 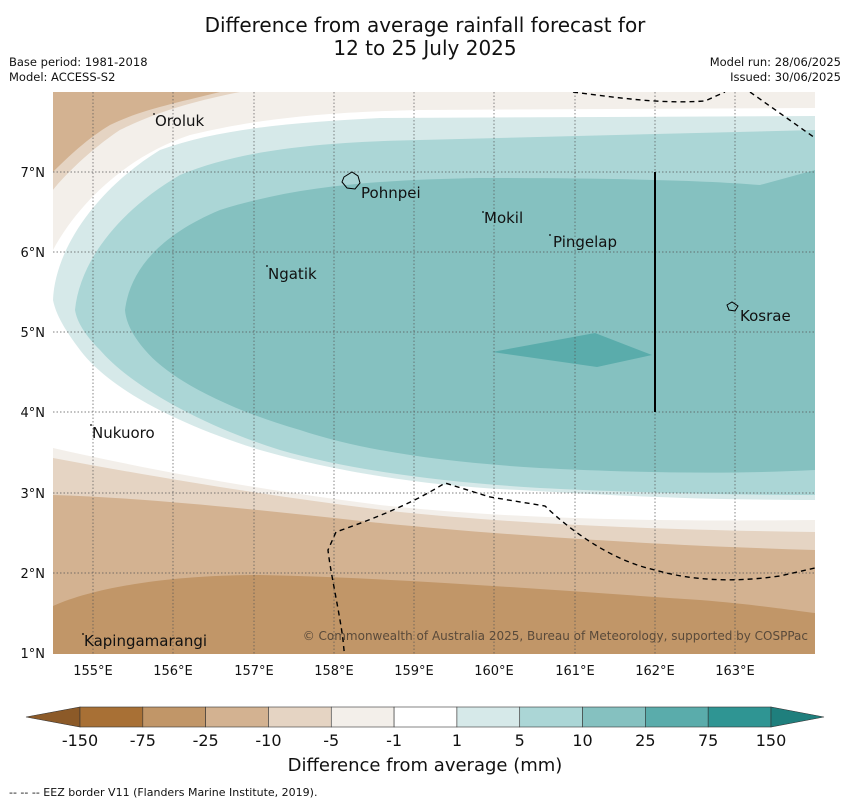 I want to click on model-info: Base period: 1981-2018 Model: ACCESS-S2, so click(x=78, y=70).